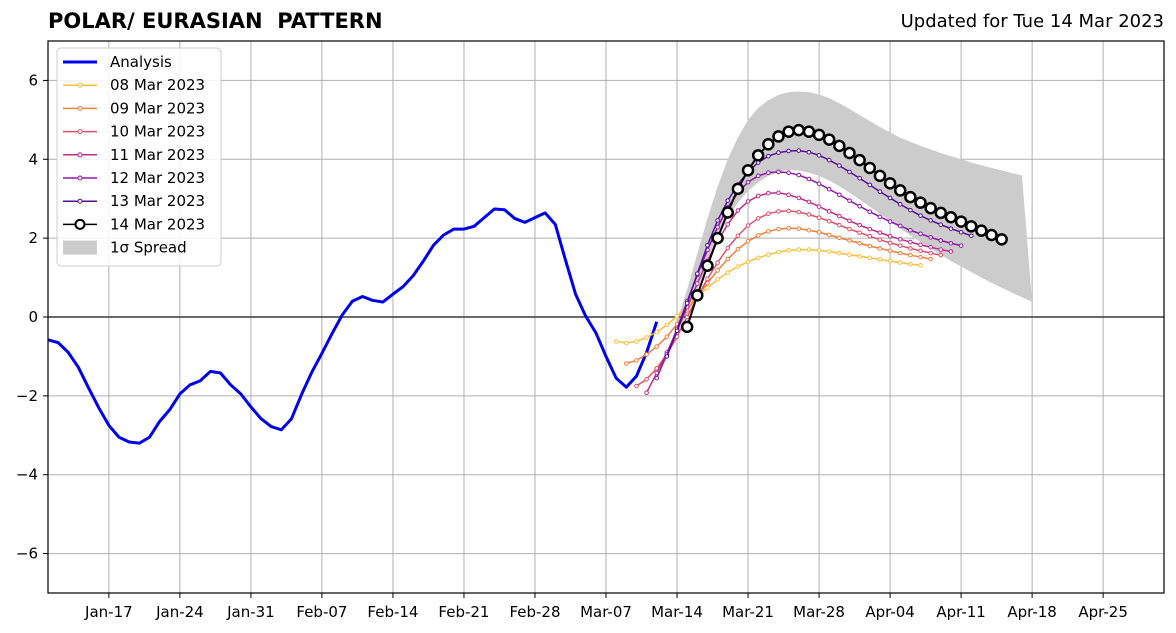 This screenshot has width=1176, height=633. What do you see at coordinates (33, 159) in the screenshot?
I see `y-tick-label: 4` at bounding box center [33, 159].